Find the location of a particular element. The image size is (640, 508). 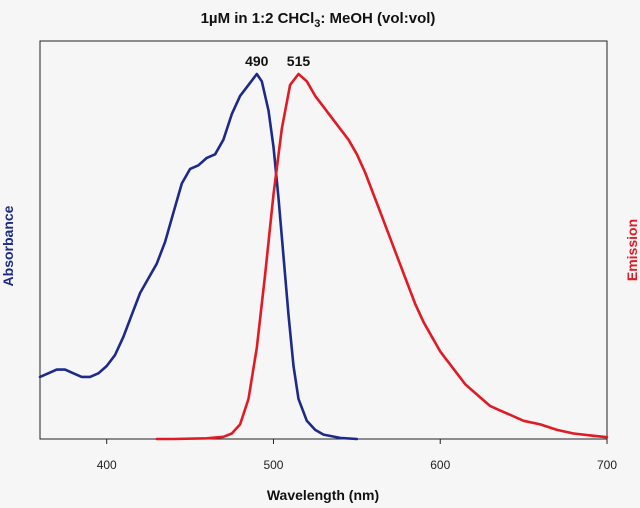

peak-label: 515 is located at coordinates (299, 61).